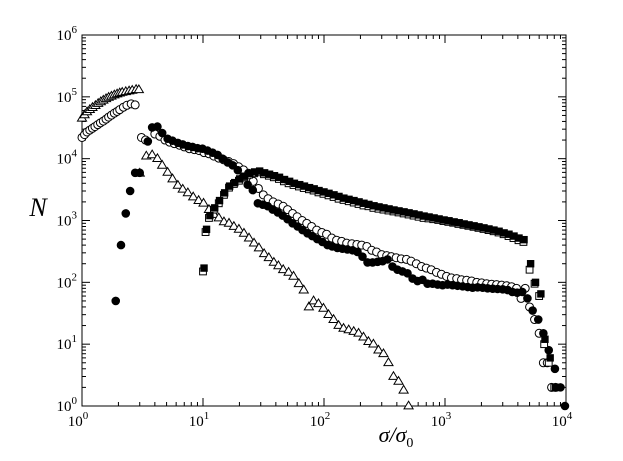  Describe the element at coordinates (135, 105) in the screenshot. I see `data-point-open-circle` at that location.